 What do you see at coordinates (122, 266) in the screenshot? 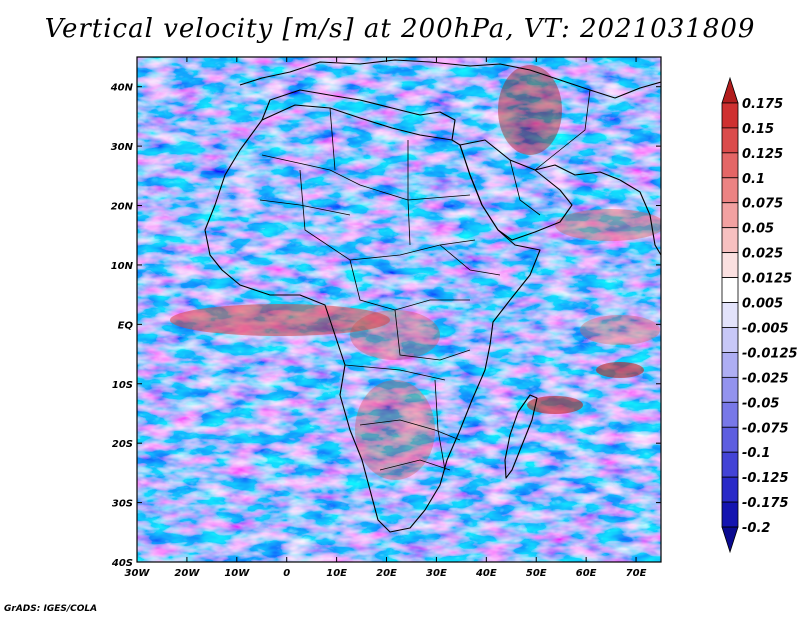
I see `y-tick-label: 10N` at bounding box center [122, 266].